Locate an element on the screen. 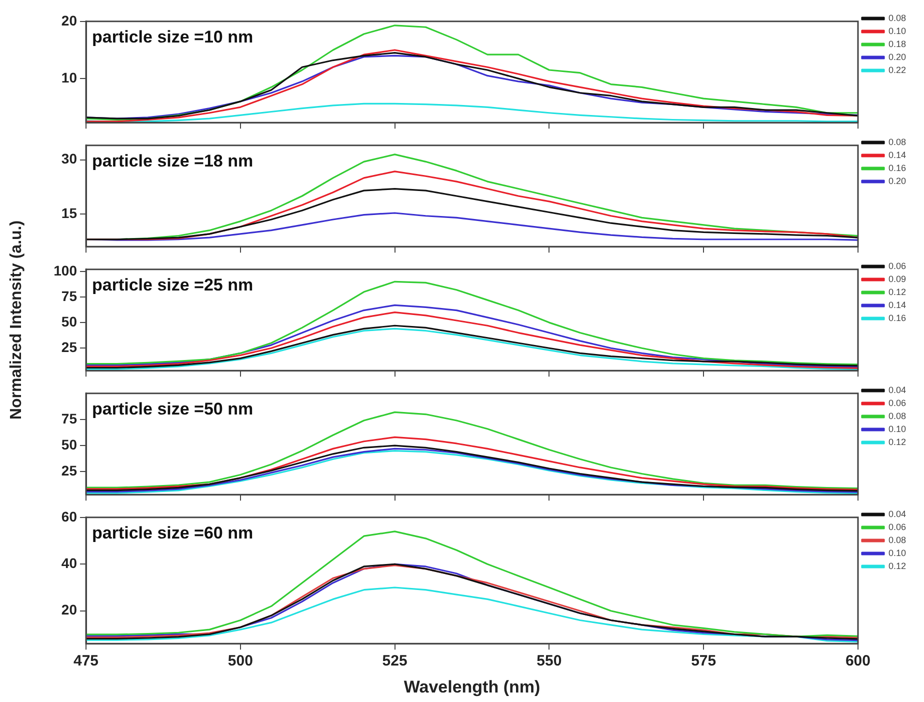 This screenshot has height=702, width=924. legend-label: 0.18 is located at coordinates (897, 43).